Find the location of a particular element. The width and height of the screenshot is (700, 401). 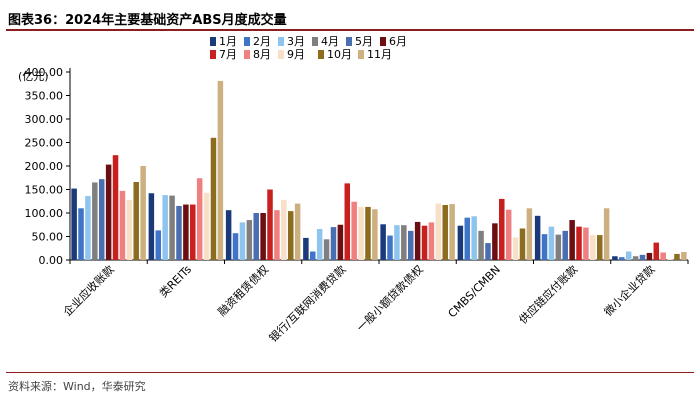

legend-item: 10月 is located at coordinates (335, 54).